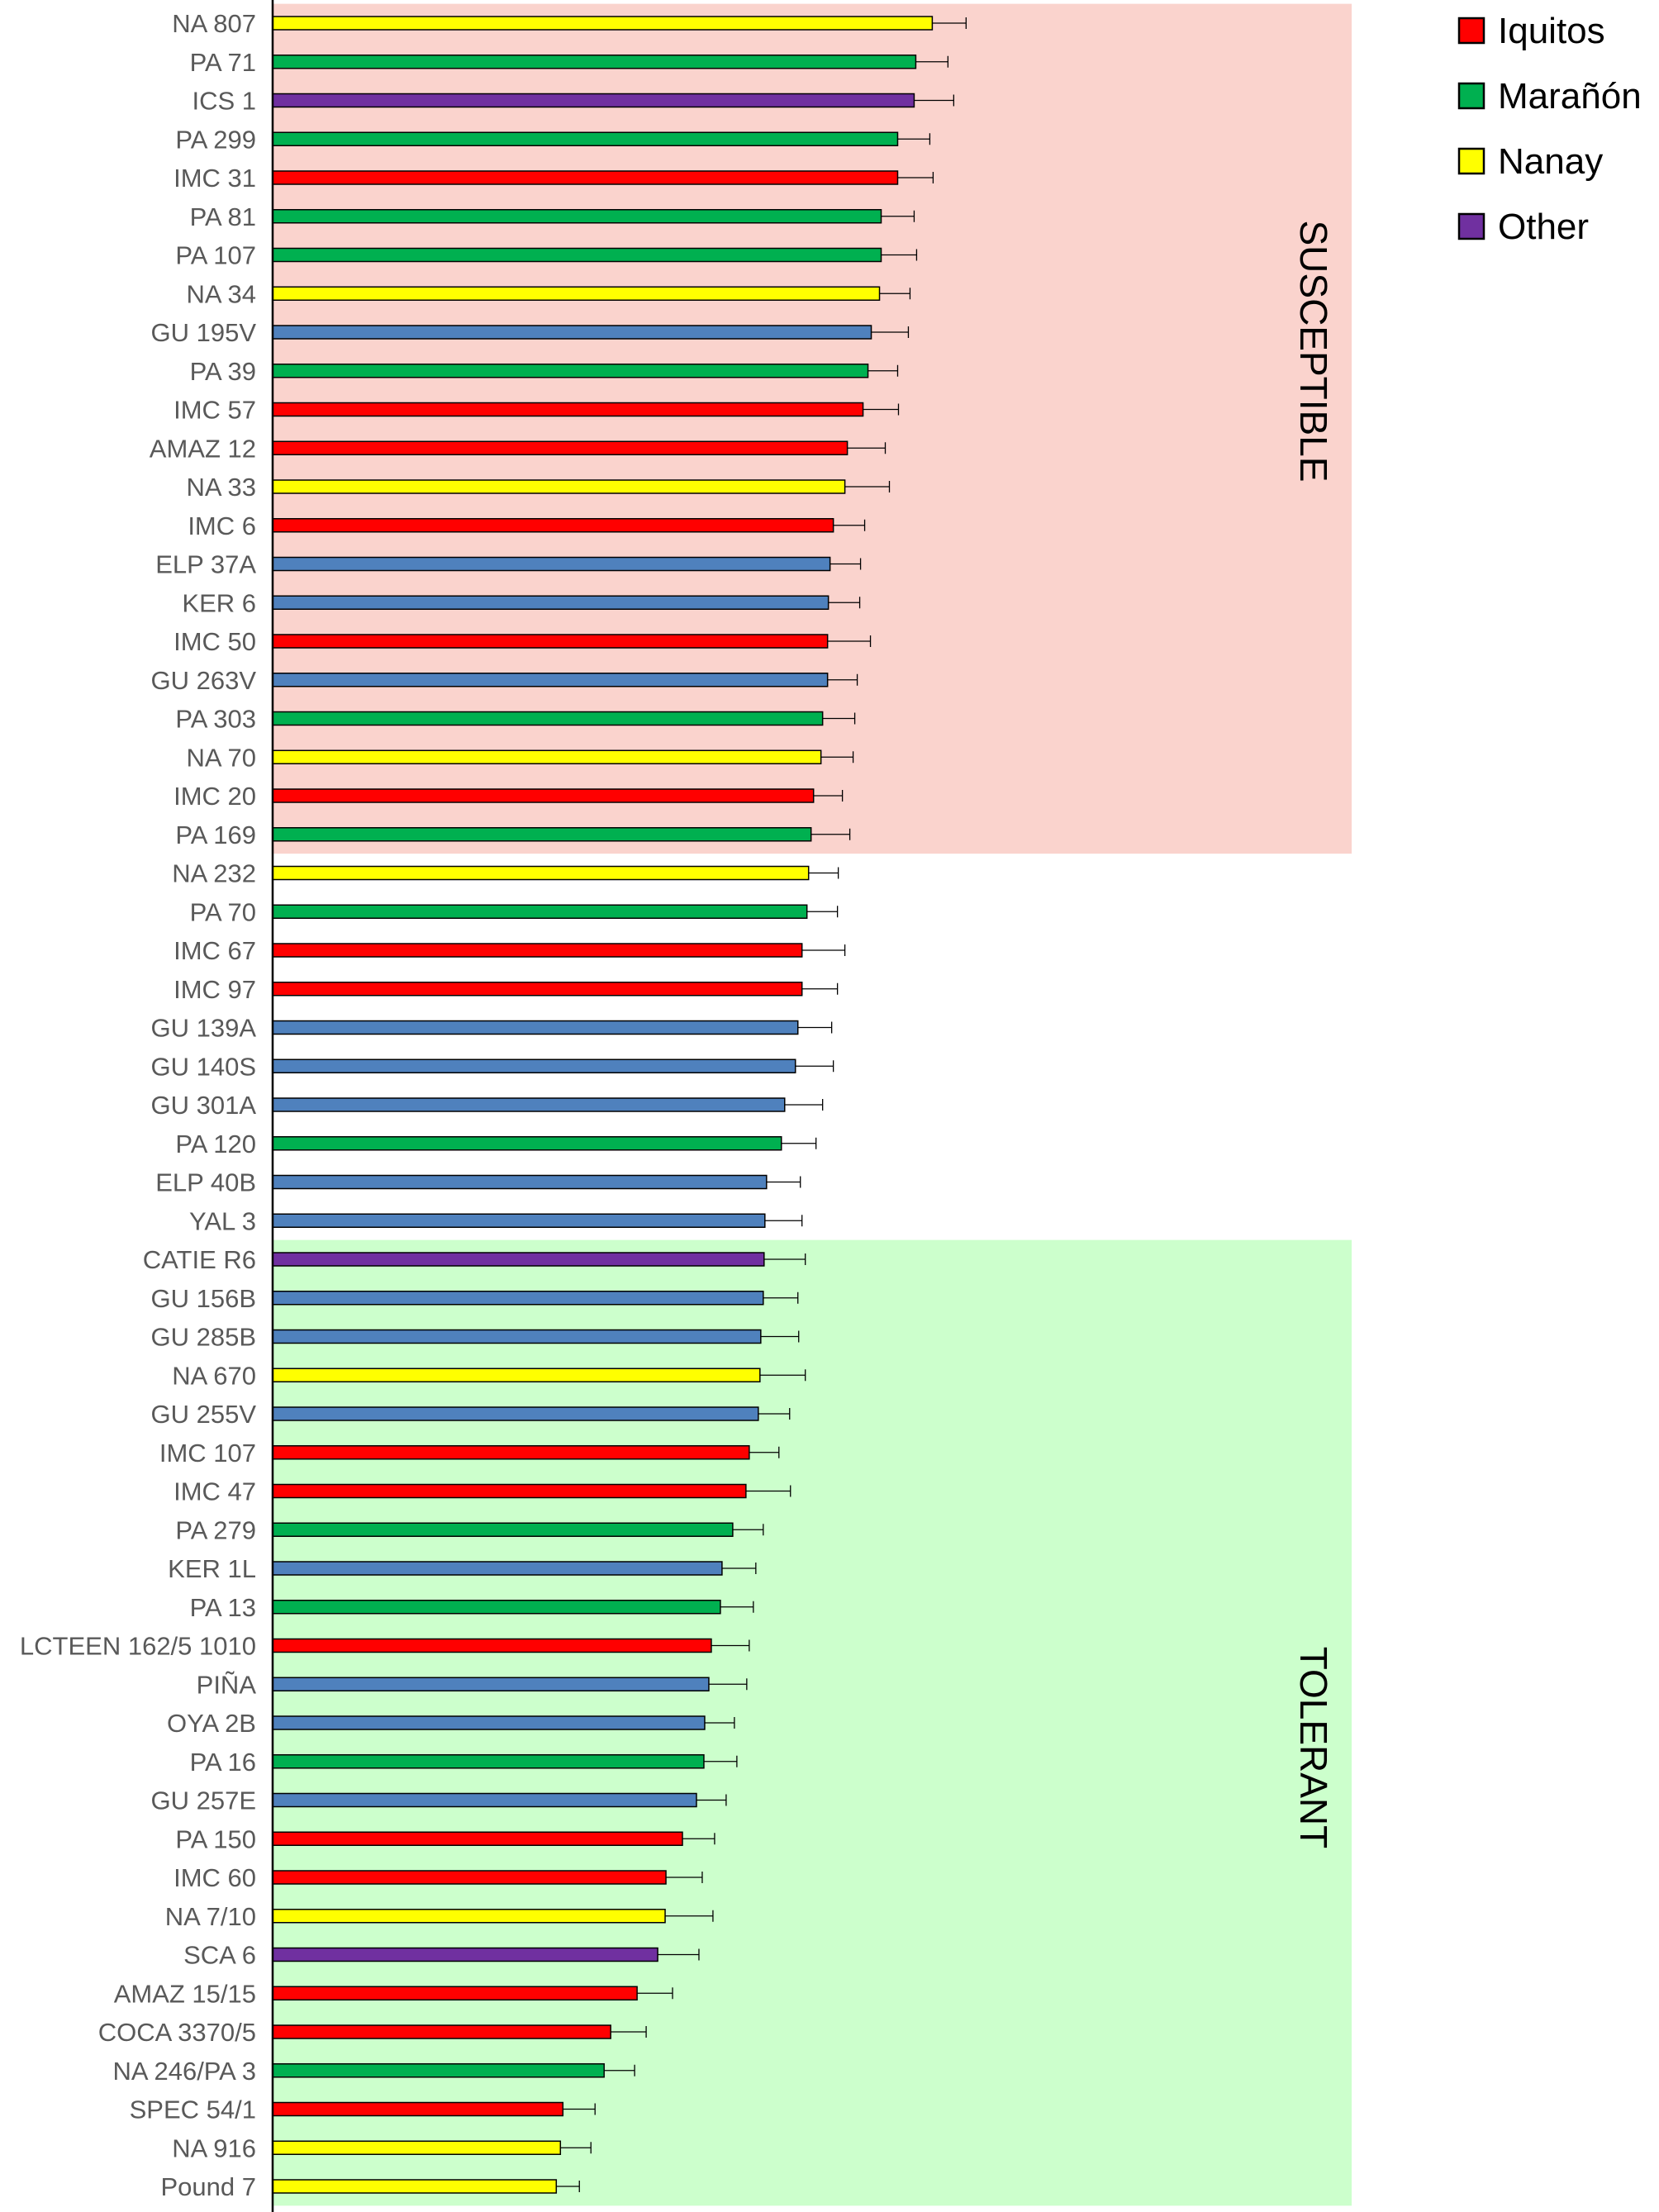 The height and width of the screenshot is (2212, 1659). What do you see at coordinates (223, 62) in the screenshot?
I see `category-label: PA 71` at bounding box center [223, 62].